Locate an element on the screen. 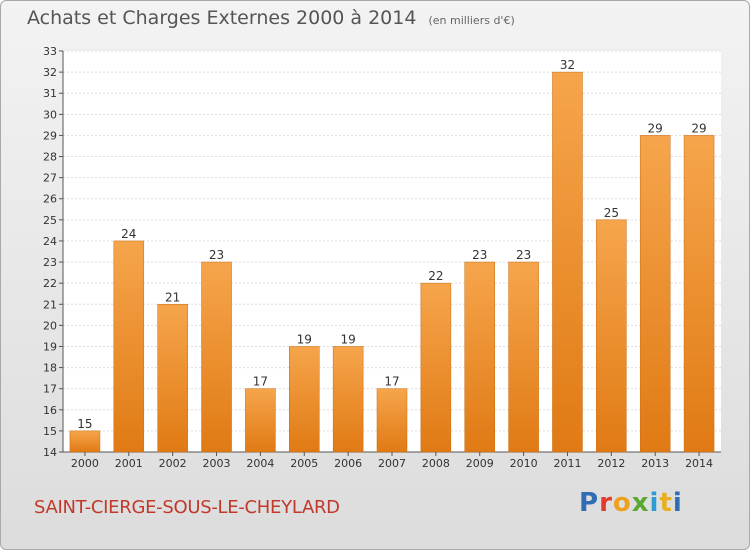  y-tick-label: 15 is located at coordinates (50, 431).